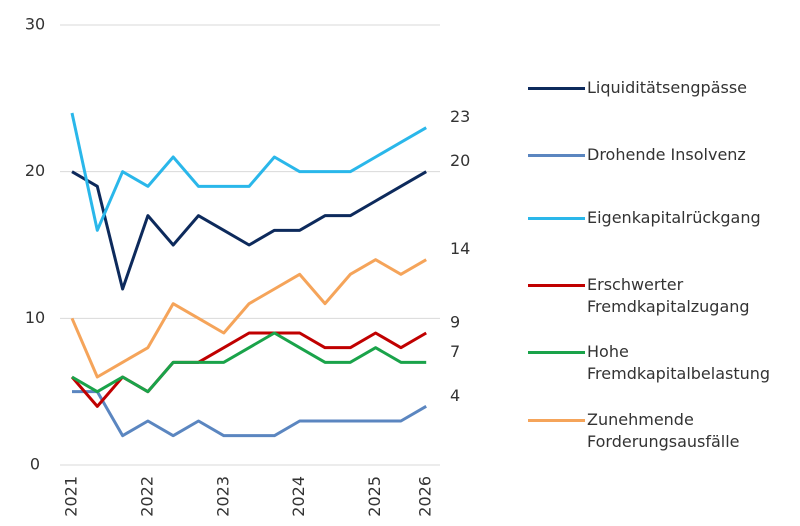 Image resolution: width=800 pixels, height=526 pixels. Describe the element at coordinates (455, 351) in the screenshot. I see `end-value-label: 7` at that location.